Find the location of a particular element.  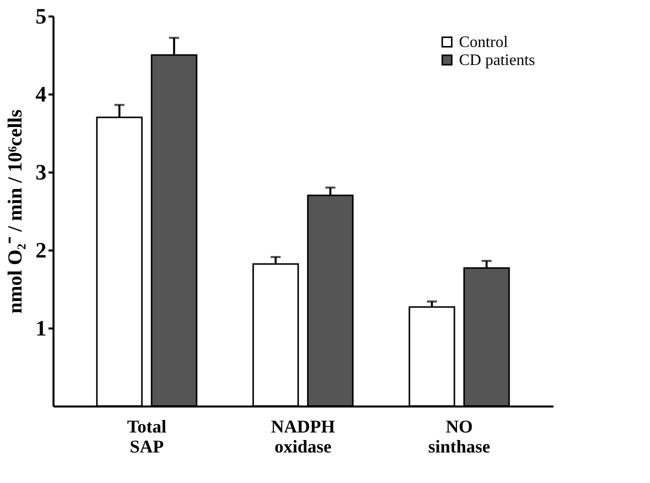

x-tick-label: NADPH oxidase is located at coordinates (303, 436).